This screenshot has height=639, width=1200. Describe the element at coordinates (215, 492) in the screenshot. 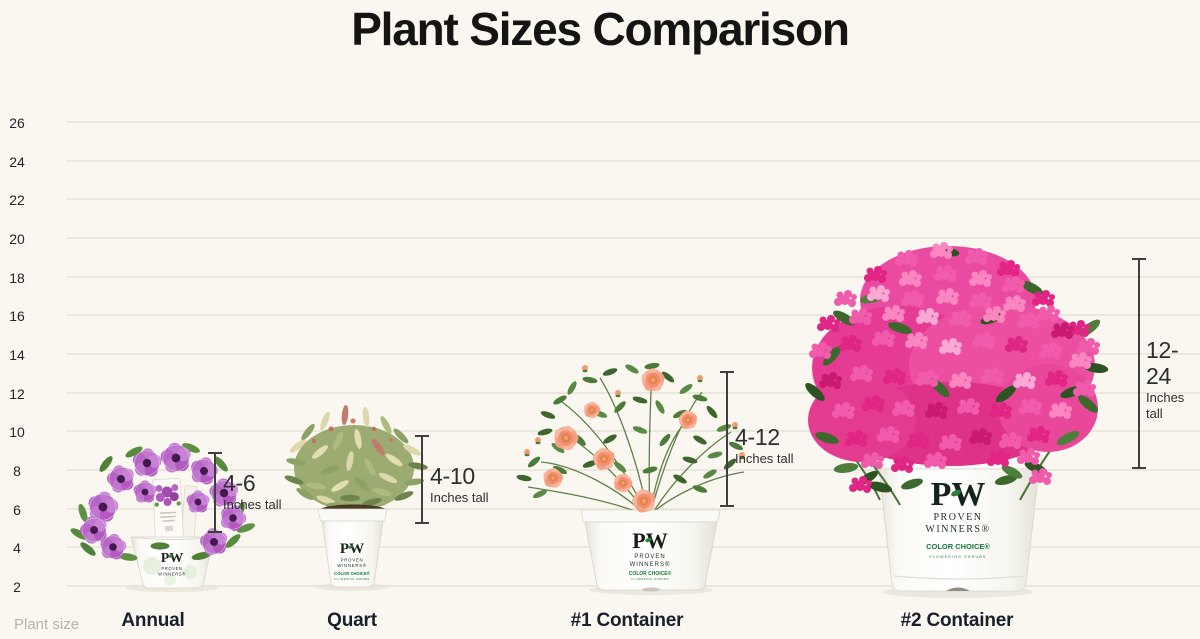

I see `measure-line-annual` at that location.